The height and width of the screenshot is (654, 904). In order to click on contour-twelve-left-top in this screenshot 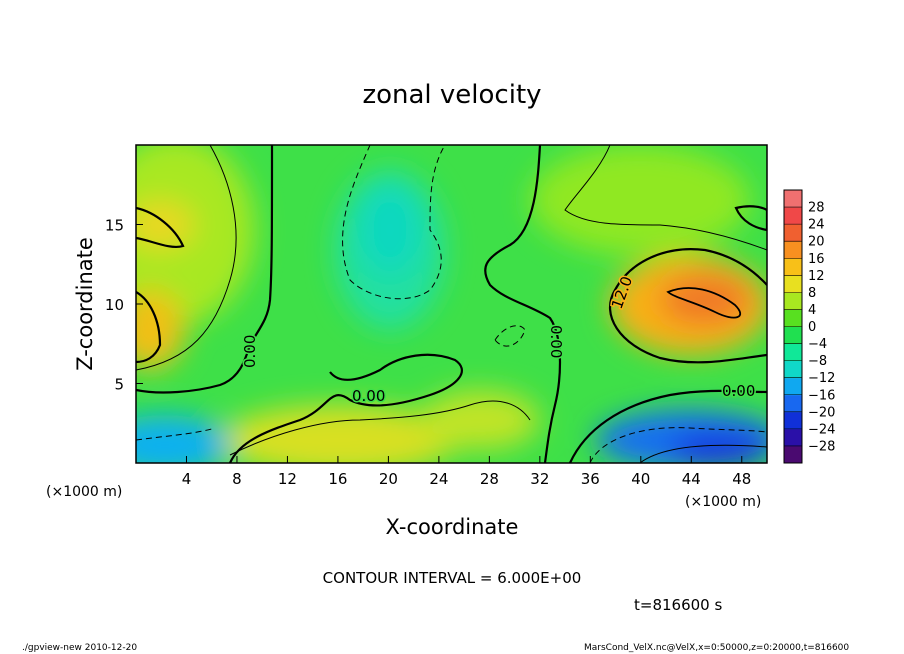, I will do `click(160, 227)`.